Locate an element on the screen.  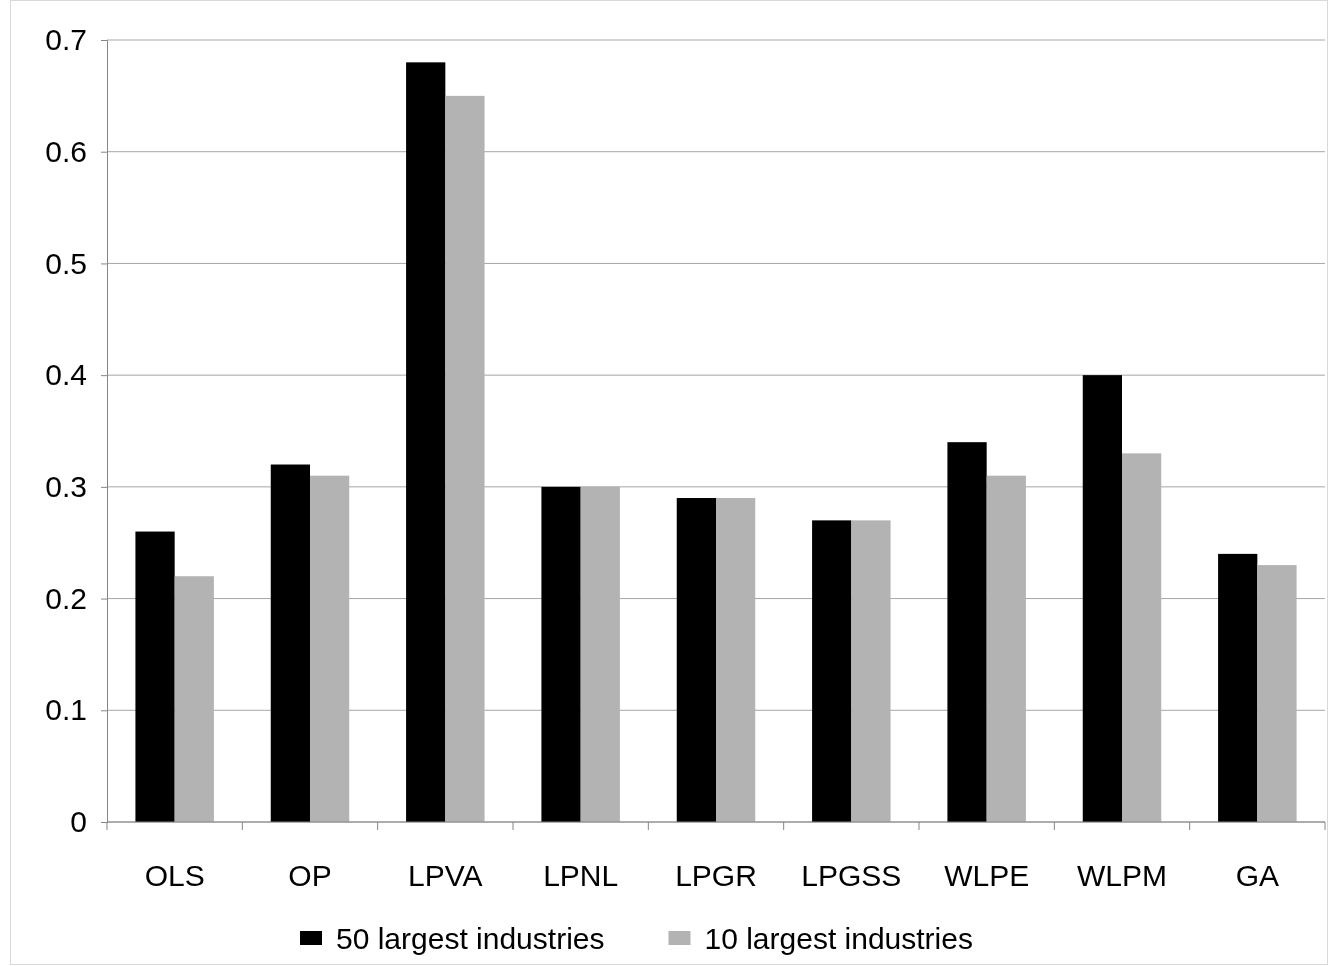
y-tick-label: 0.5 is located at coordinates (66, 263).